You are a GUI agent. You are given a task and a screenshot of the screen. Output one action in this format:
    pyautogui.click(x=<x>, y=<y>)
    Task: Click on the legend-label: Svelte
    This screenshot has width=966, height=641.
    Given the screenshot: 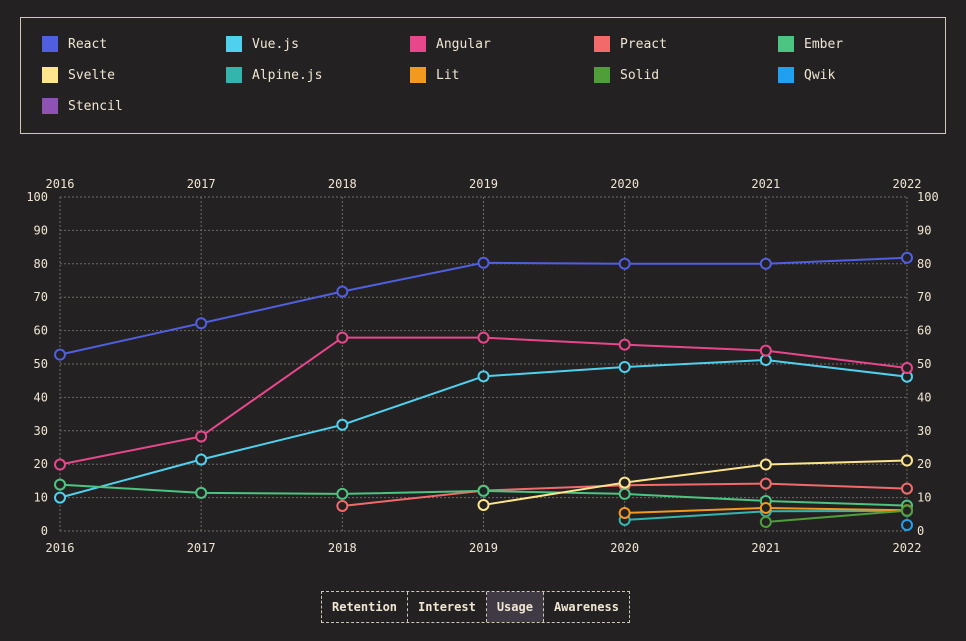 What is the action you would take?
    pyautogui.click(x=91, y=75)
    